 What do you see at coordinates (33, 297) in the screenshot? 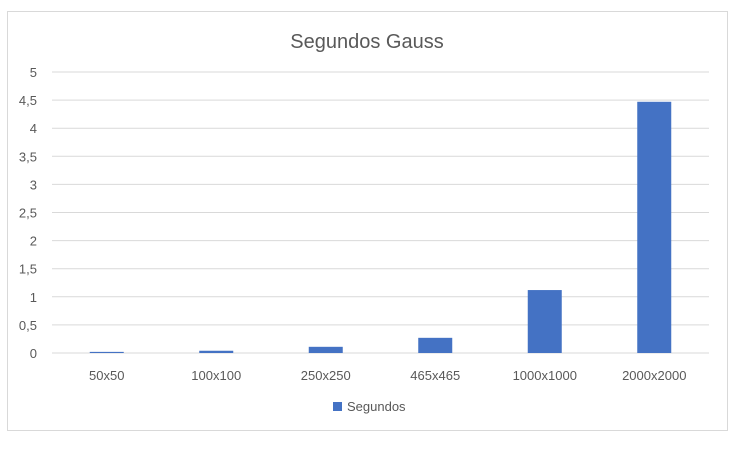
I see `y-tick-label: 1` at bounding box center [33, 297].